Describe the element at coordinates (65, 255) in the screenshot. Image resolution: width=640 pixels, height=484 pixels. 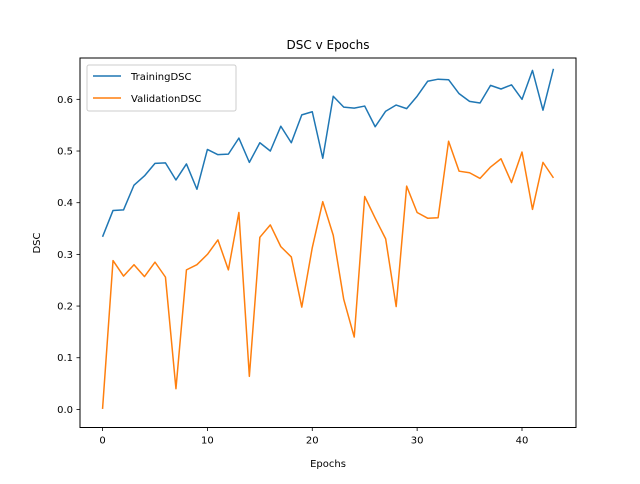
I see `y-tick-label: 0.3` at that location.